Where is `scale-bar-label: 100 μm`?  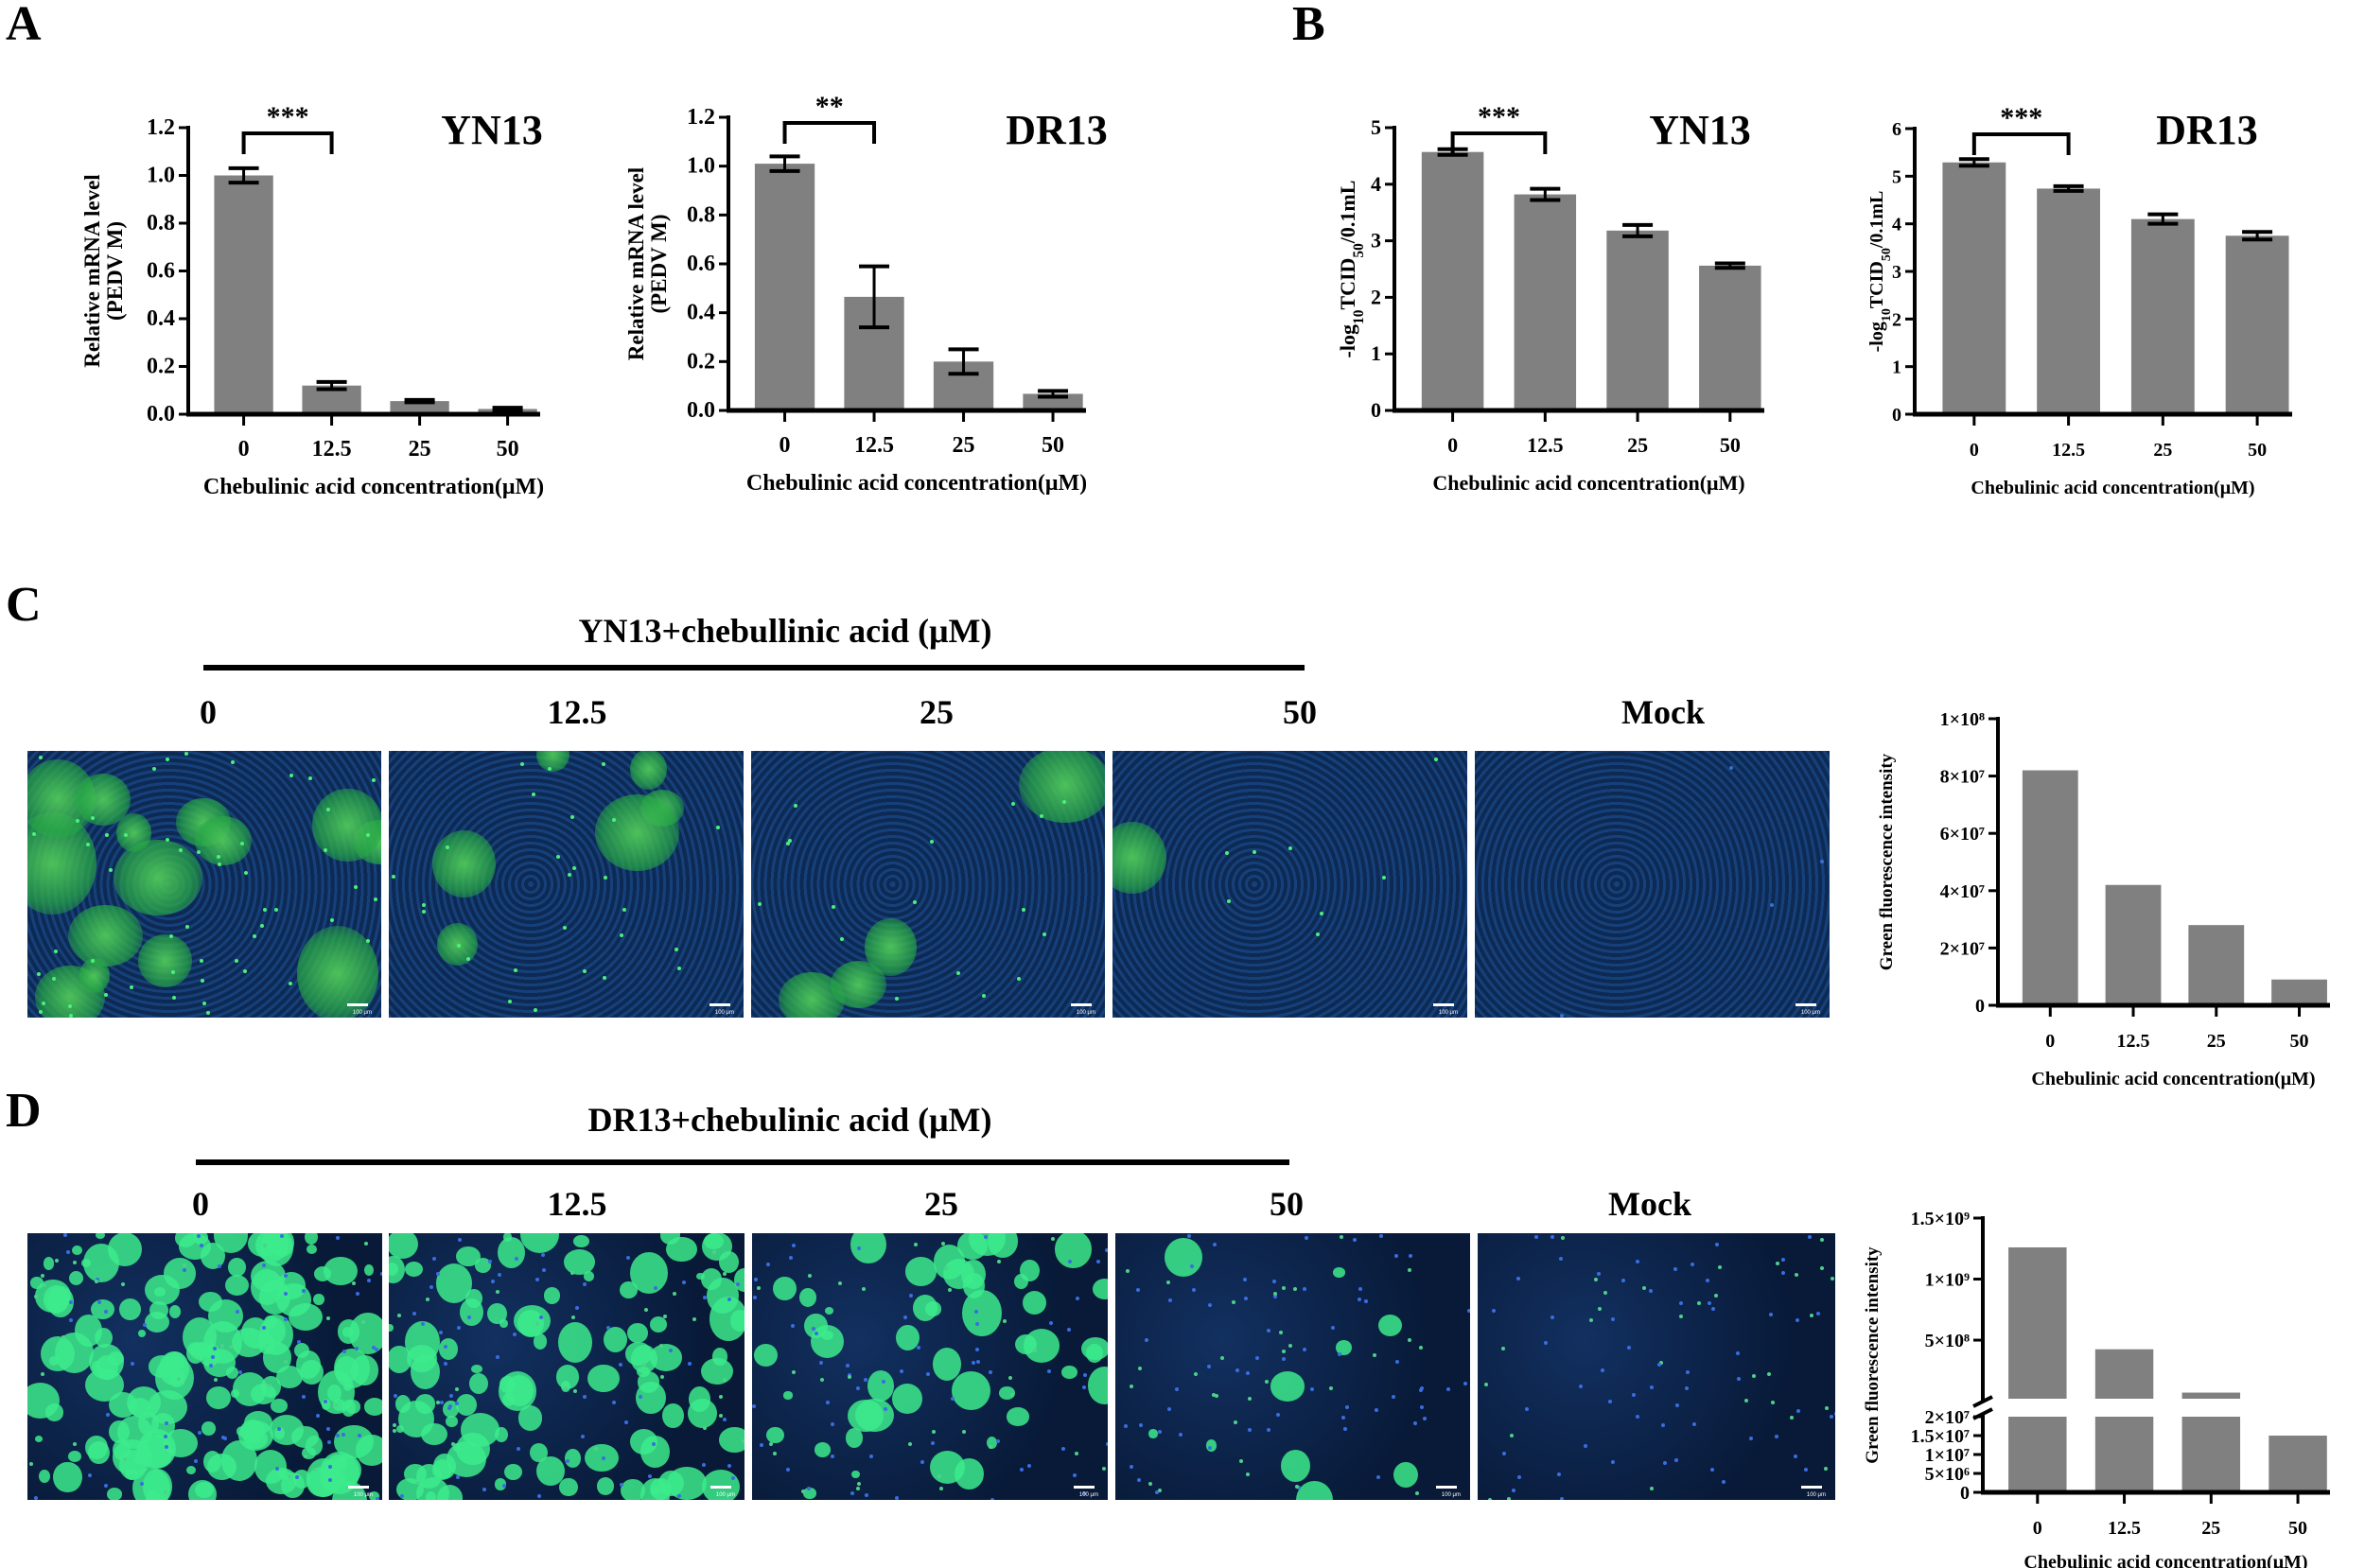
scale-bar-label: 100 μm is located at coordinates (1088, 1495).